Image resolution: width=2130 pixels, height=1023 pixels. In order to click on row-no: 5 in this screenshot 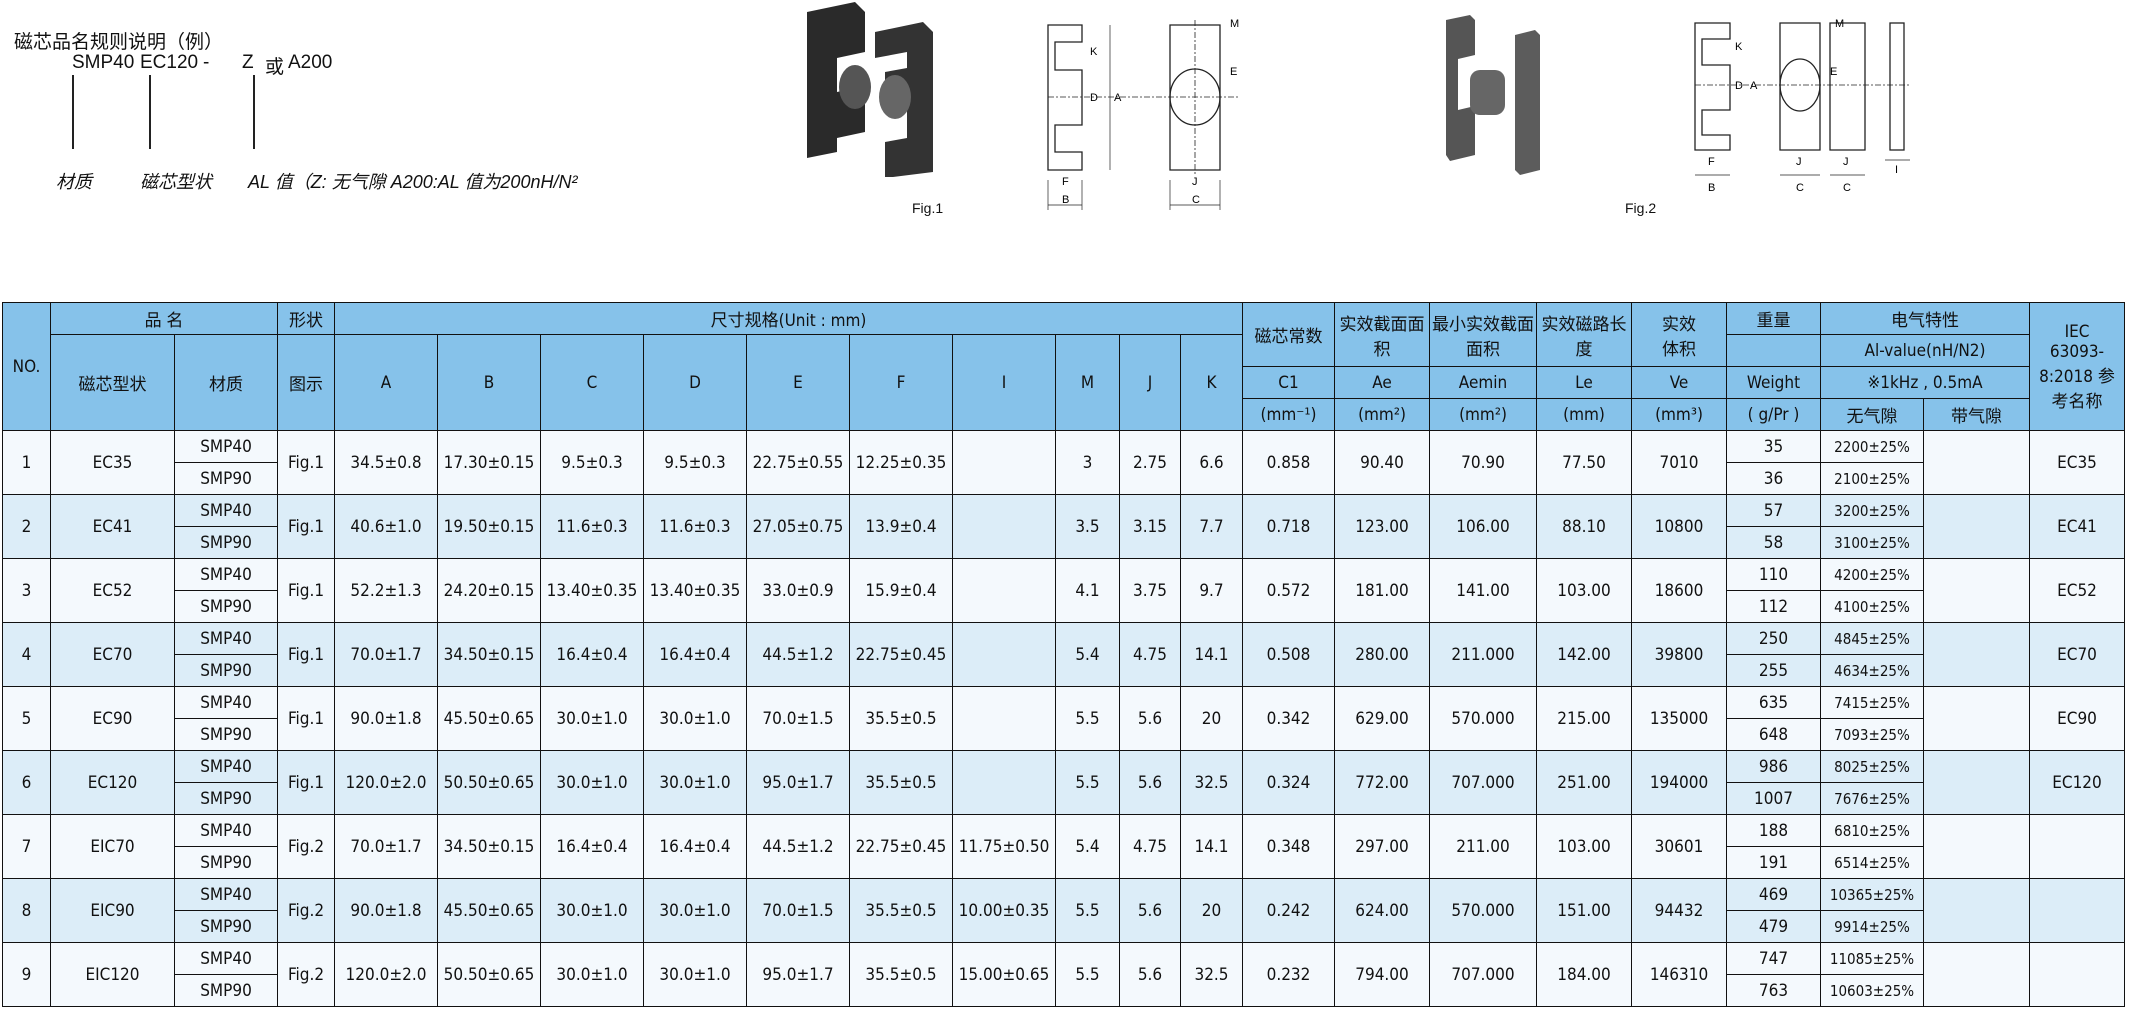, I will do `click(26, 718)`.